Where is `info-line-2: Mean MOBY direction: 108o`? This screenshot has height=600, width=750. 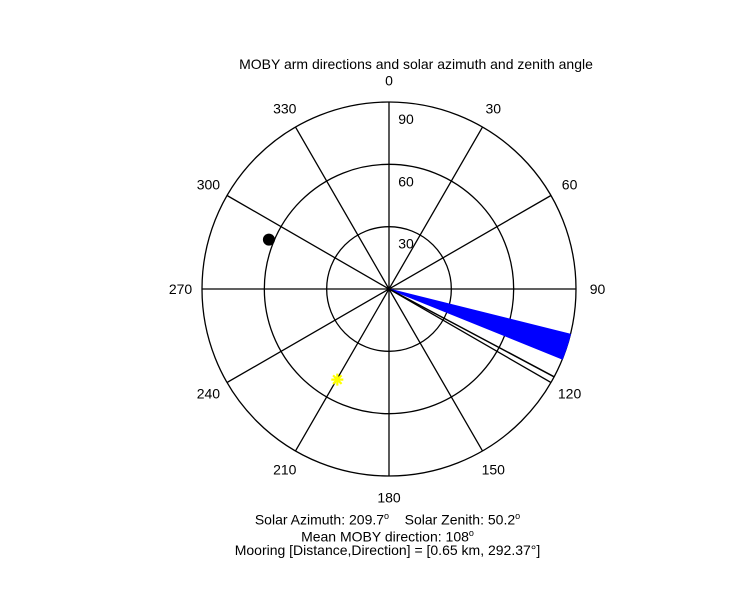
info-line-2: Mean MOBY direction: 108o is located at coordinates (375, 535).